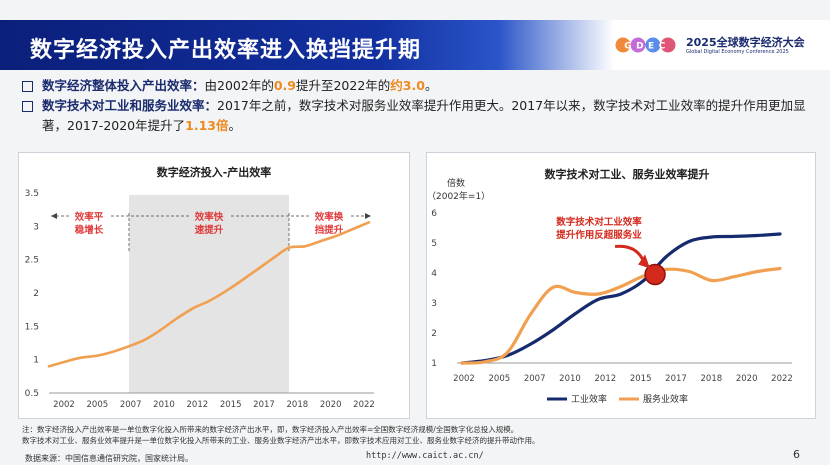 The image size is (830, 465). What do you see at coordinates (209, 217) in the screenshot?
I see `phase-label: 效率快` at bounding box center [209, 217].